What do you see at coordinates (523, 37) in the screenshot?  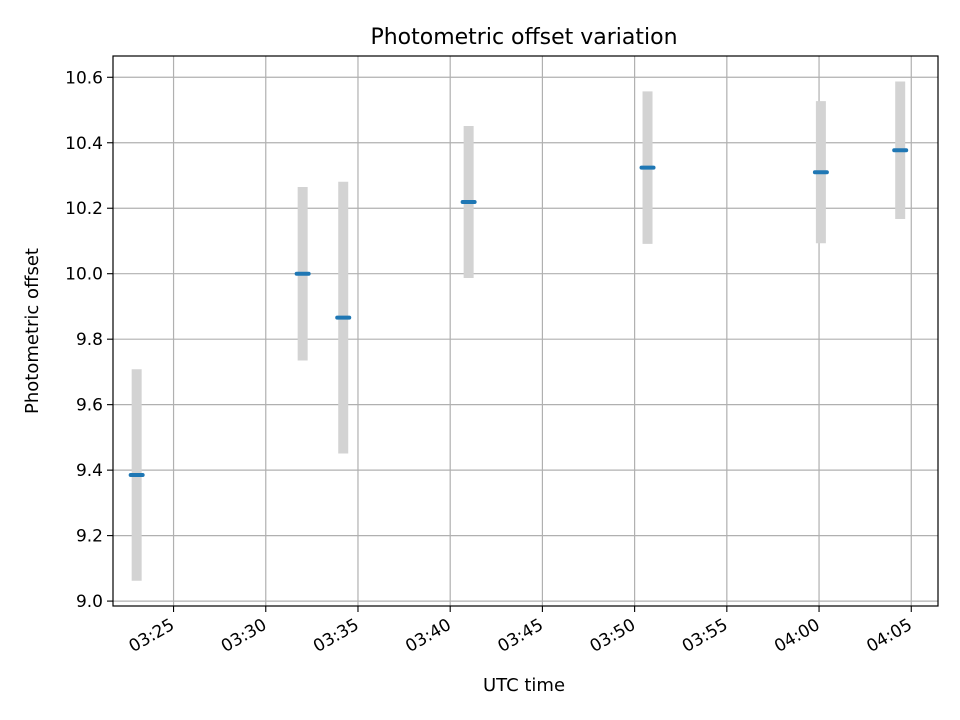 I see `chart-title: Photometric offset variation` at bounding box center [523, 37].